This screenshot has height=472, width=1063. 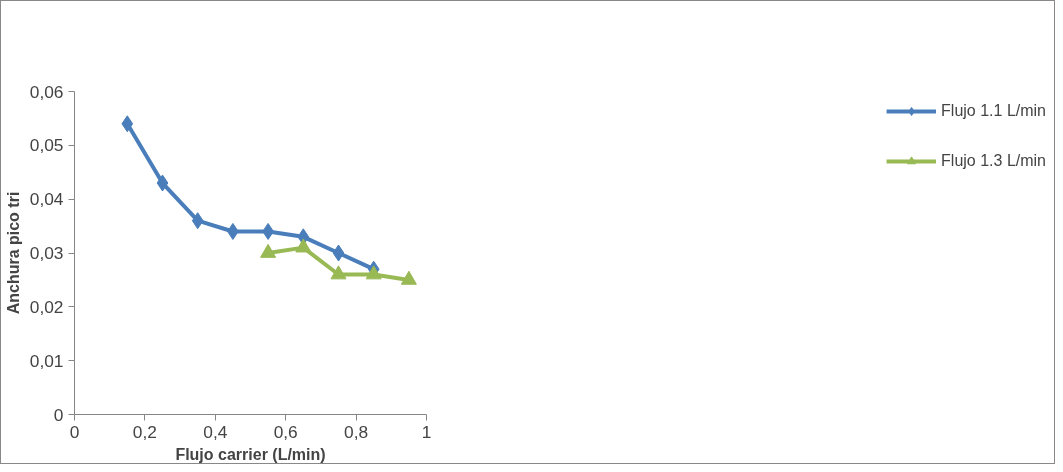 What do you see at coordinates (46, 145) in the screenshot?
I see `y-tick-label: 0,05` at bounding box center [46, 145].